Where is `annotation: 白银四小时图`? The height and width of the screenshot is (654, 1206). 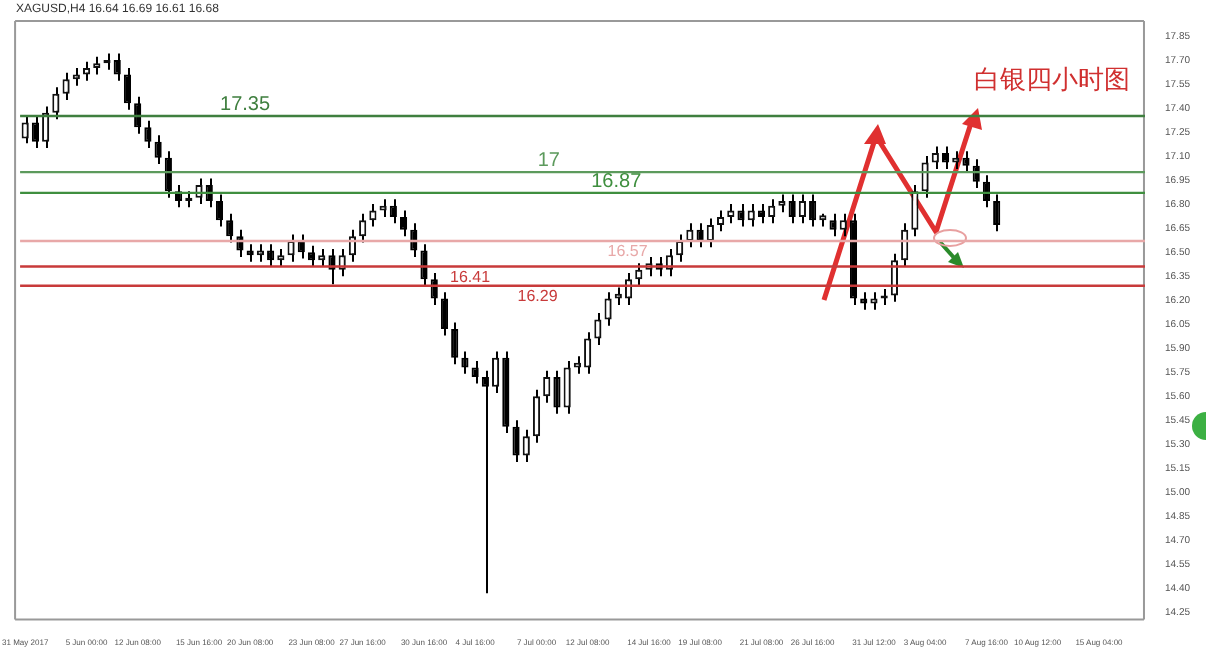
annotation: 白银四小时图 is located at coordinates (1052, 81).